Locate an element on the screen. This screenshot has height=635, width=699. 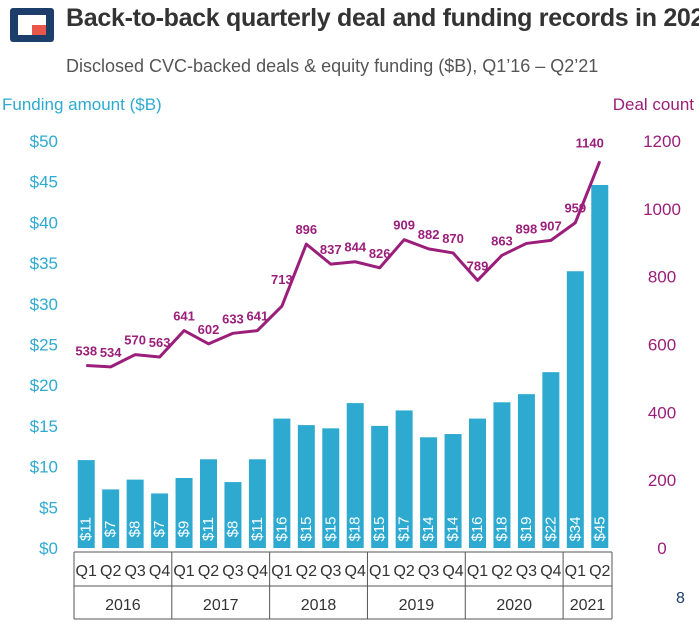
y2-tick-label: 600 is located at coordinates (662, 345).